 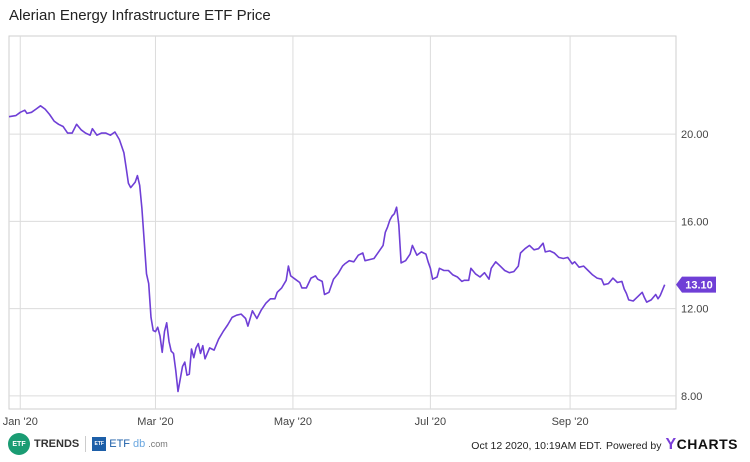 What do you see at coordinates (120, 444) in the screenshot?
I see `etfdb-label-a: ETF` at bounding box center [120, 444].